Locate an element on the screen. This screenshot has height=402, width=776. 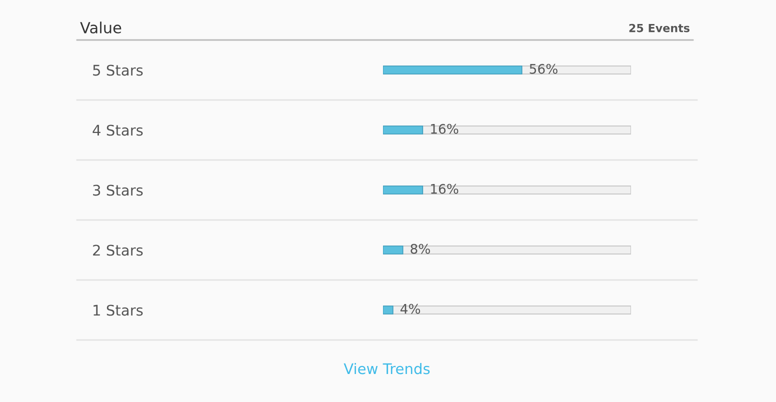
text: 25 Events is located at coordinates (659, 28).